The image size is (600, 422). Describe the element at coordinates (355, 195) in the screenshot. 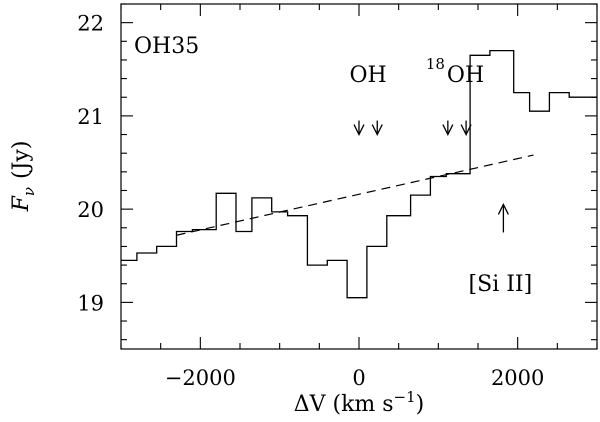

I see `continuum-fit-dashed-line` at that location.